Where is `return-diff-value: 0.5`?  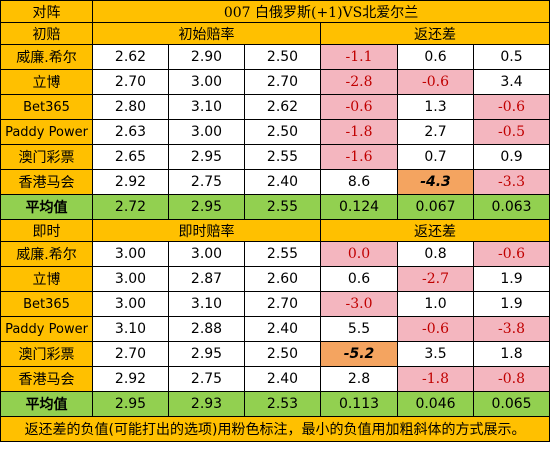
return-diff-value: 0.5 is located at coordinates (511, 57).